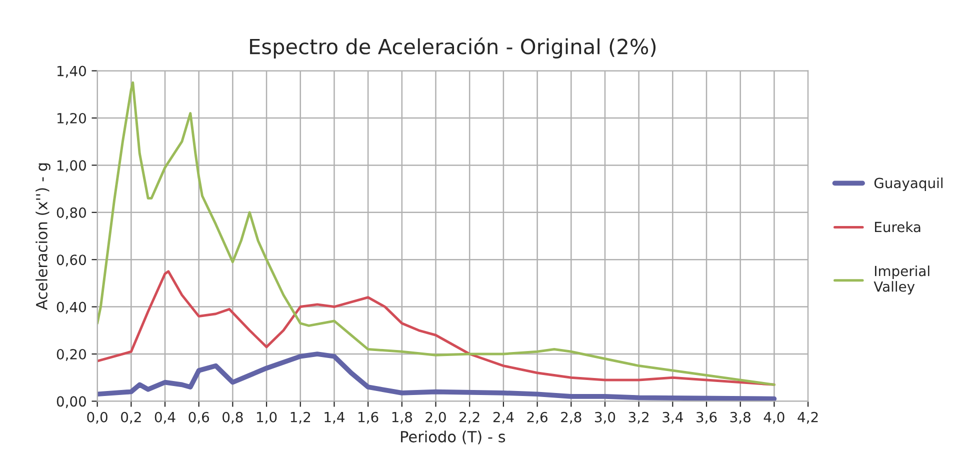 This screenshot has height=472, width=954. I want to click on y-tick-label: 0,00, so click(71, 402).